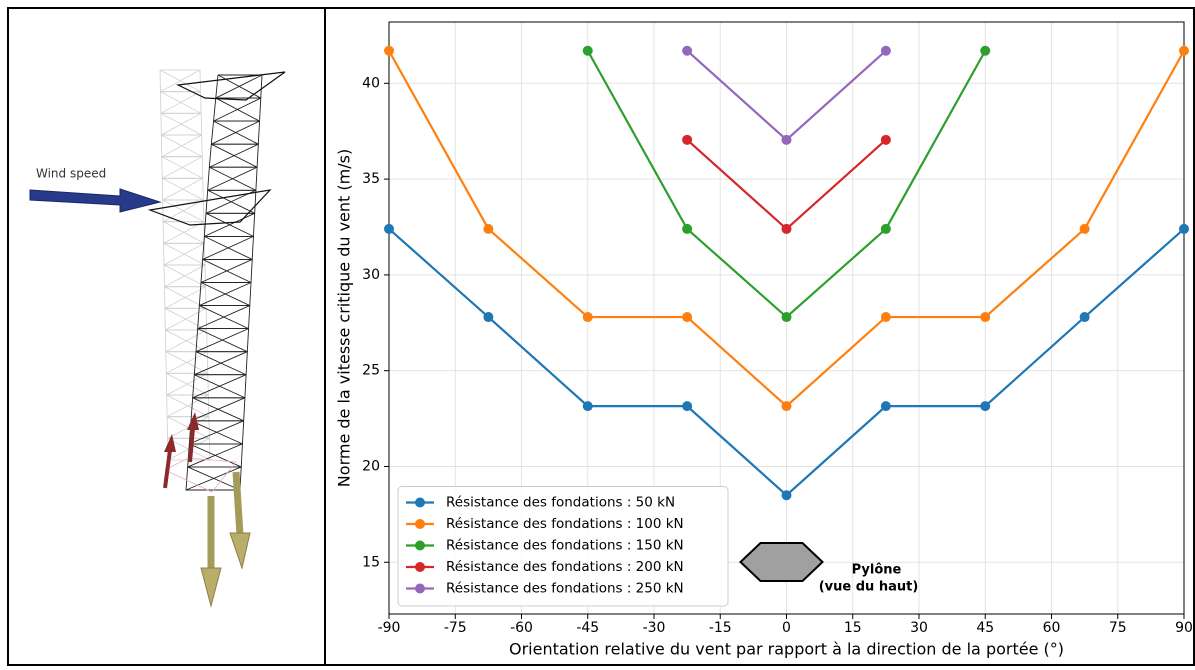 This screenshot has width=1195, height=670. Describe the element at coordinates (560, 503) in the screenshot. I see `legend-label: Résistance des fondations : 50 kN` at that location.